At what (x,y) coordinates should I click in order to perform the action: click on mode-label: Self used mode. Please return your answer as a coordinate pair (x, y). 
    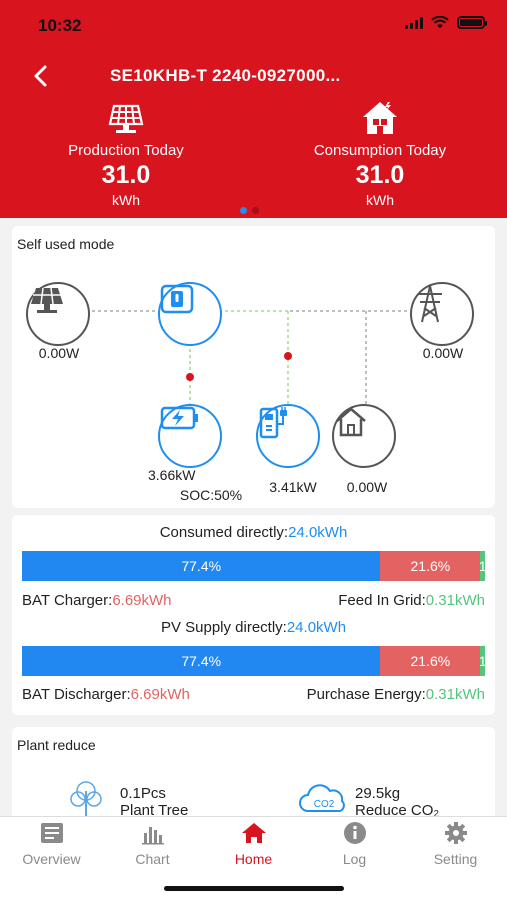
    Looking at the image, I should click on (66, 244).